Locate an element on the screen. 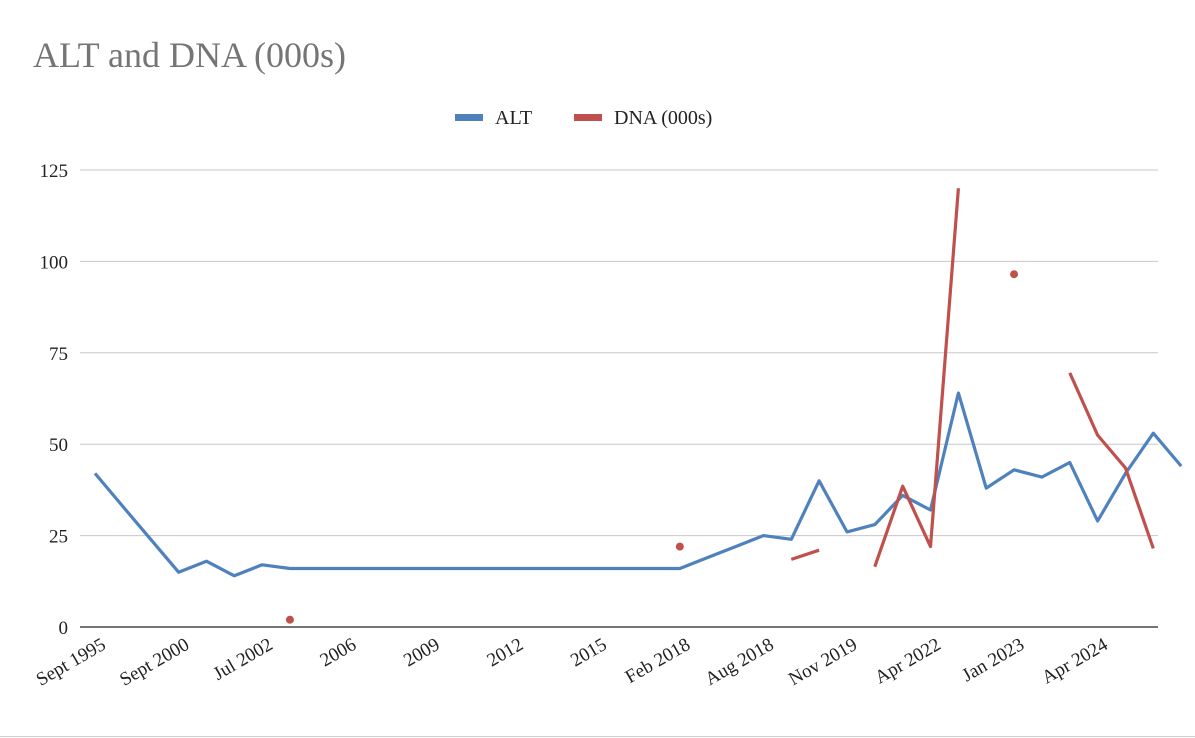 The width and height of the screenshot is (1195, 738). y-tick-label: 75 is located at coordinates (58, 354).